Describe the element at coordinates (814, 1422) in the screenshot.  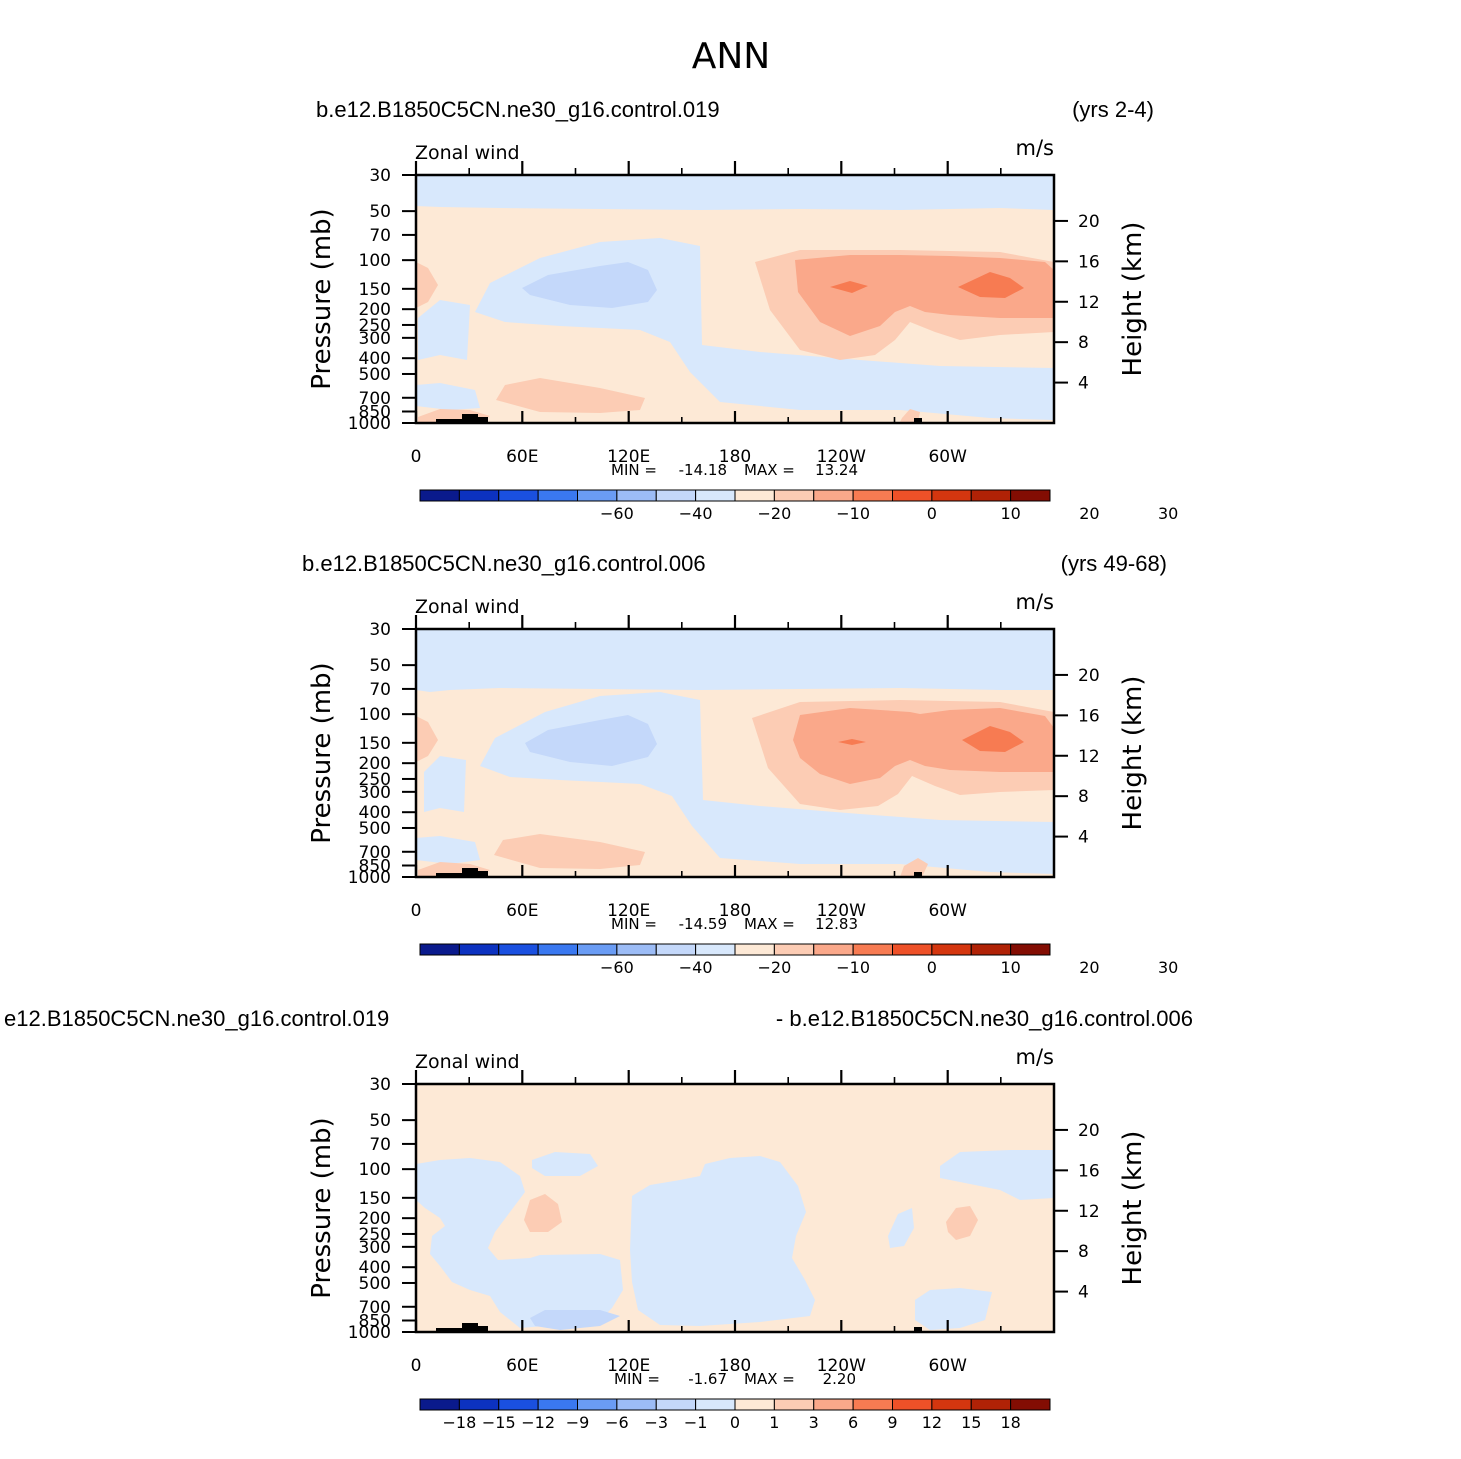
I see `colorbar-label: 3` at that location.